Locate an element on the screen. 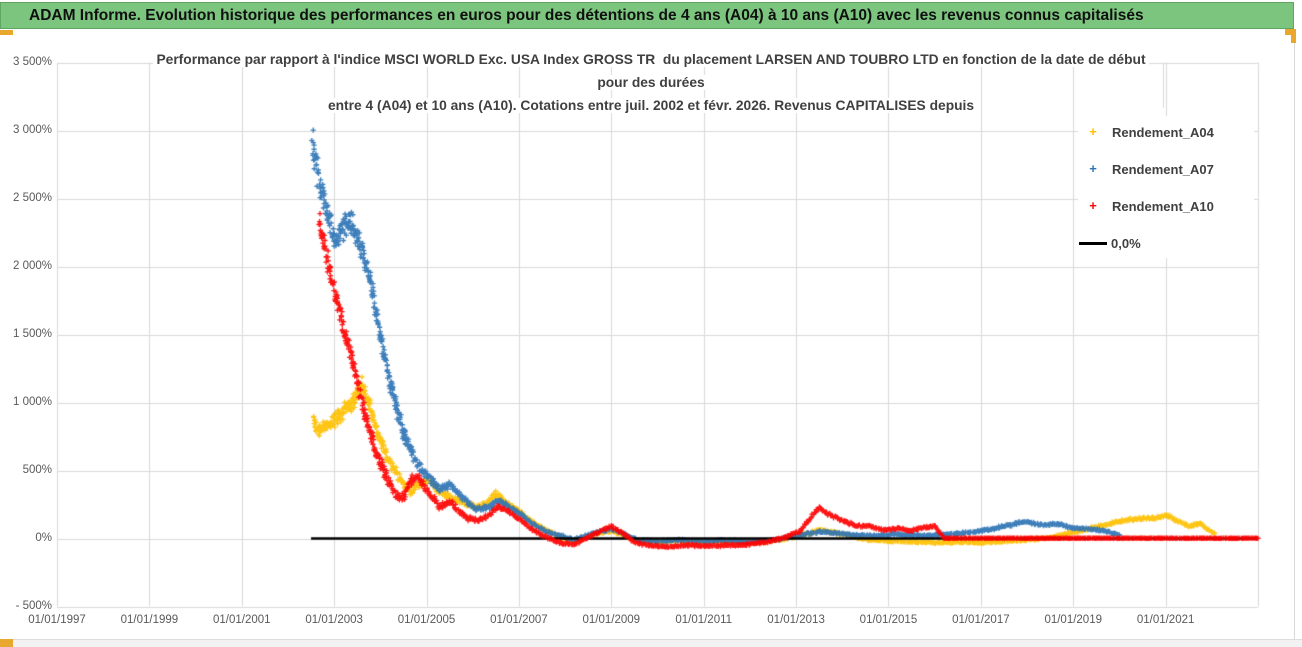 This screenshot has width=1302, height=647. x-axis-tick-label: 01/01/1999 is located at coordinates (149, 620).